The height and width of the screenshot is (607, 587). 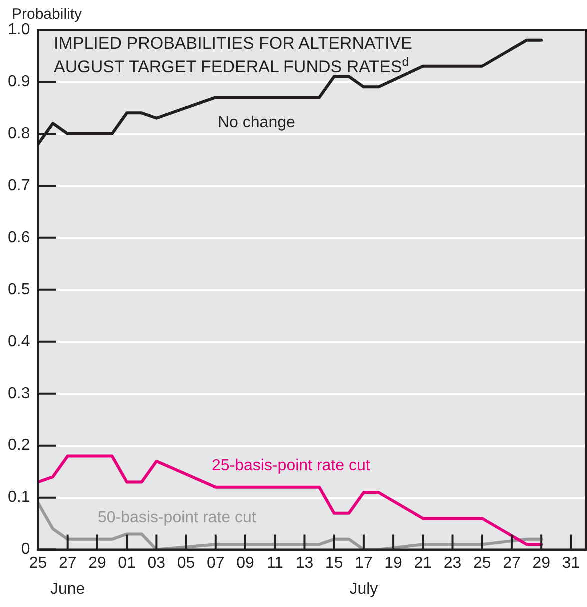 I want to click on text: July, so click(x=364, y=589).